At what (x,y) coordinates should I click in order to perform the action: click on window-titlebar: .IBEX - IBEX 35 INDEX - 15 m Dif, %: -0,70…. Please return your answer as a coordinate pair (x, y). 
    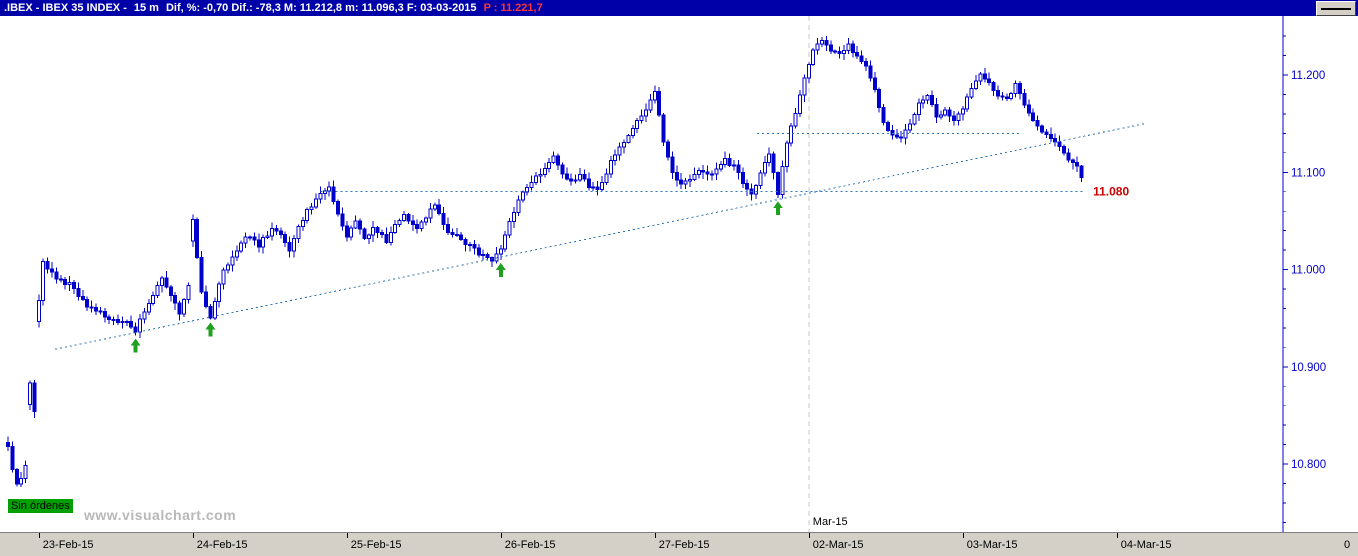
    Looking at the image, I should click on (679, 8).